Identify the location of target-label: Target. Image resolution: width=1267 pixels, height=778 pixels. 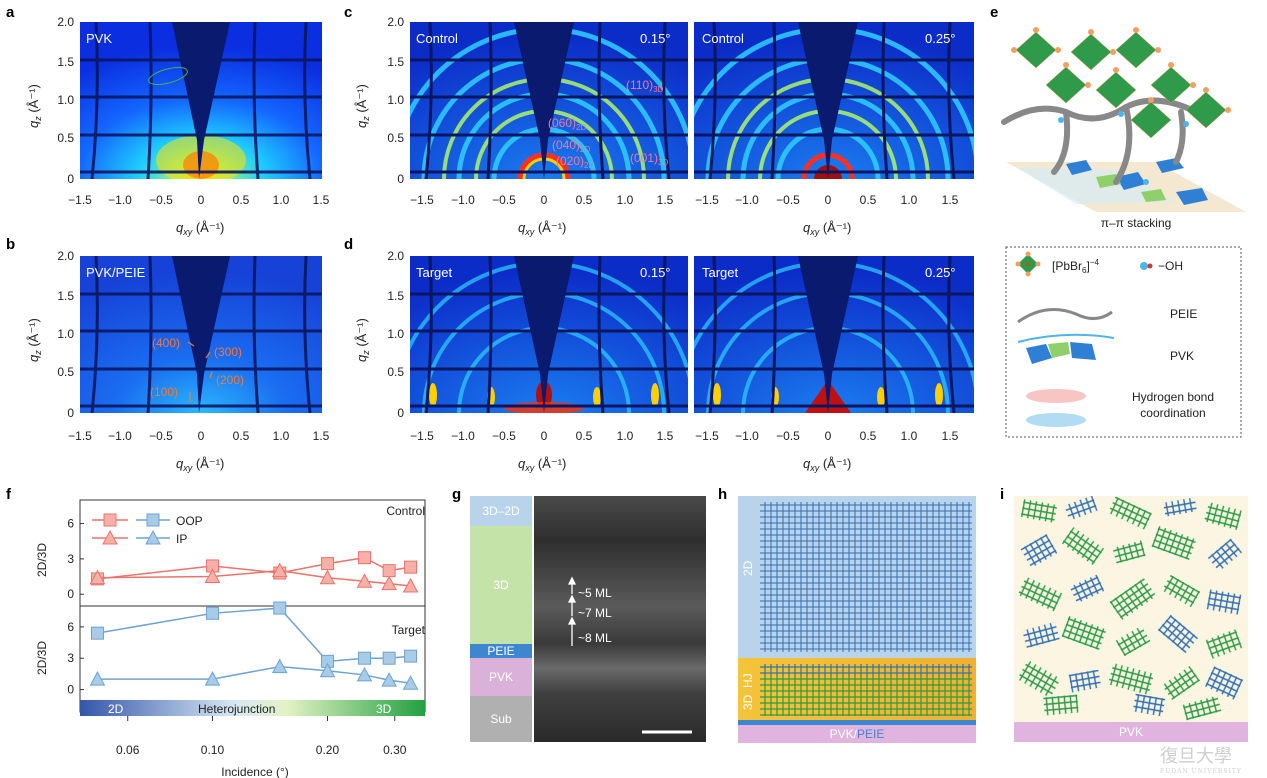
(409, 630).